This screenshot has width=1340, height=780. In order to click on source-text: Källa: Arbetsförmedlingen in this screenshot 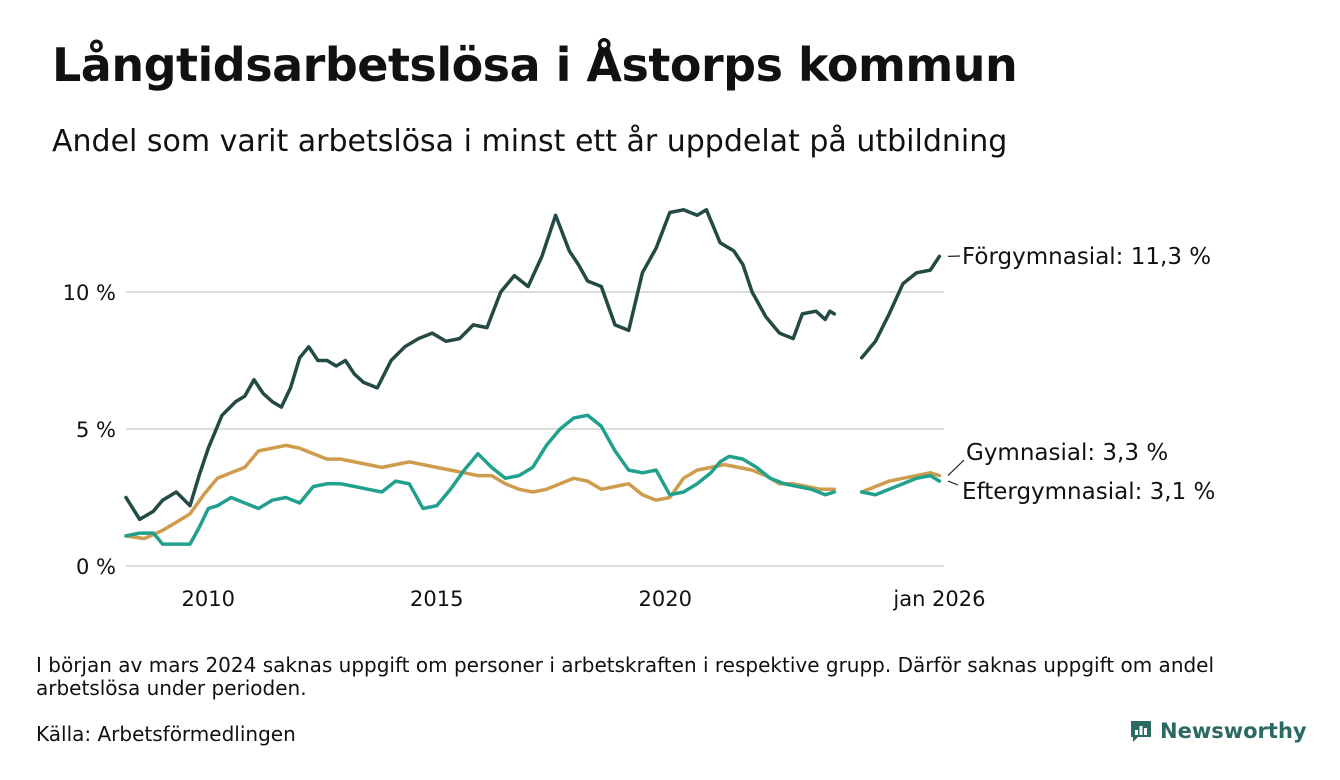, I will do `click(166, 734)`.